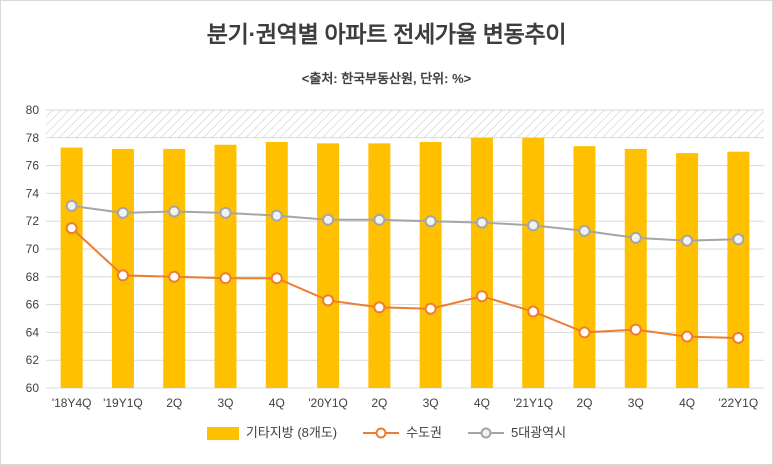 The width and height of the screenshot is (773, 465). I want to click on x-tick-label: '22Y1Q, so click(739, 403).